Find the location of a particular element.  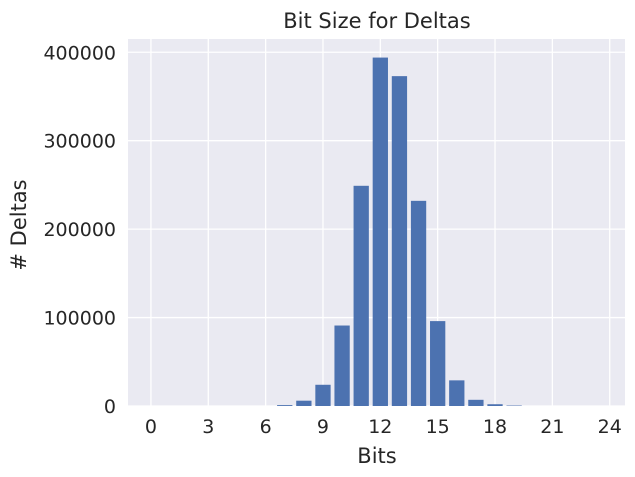

x-tick-label: 3 is located at coordinates (208, 427).